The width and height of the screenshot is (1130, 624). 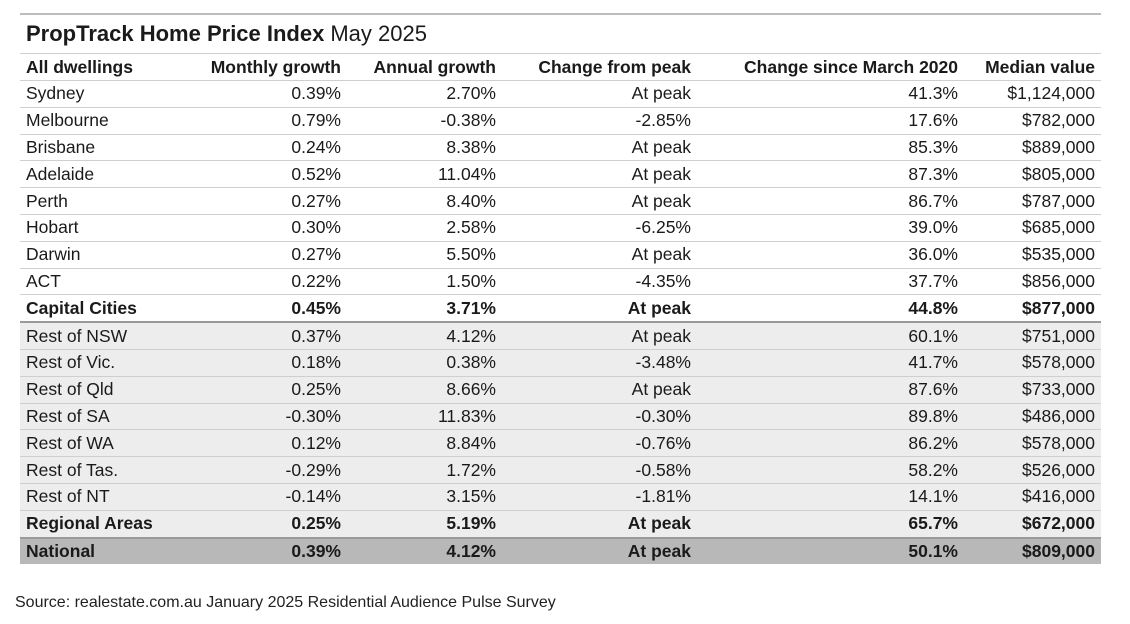 What do you see at coordinates (599, 443) in the screenshot?
I see `cell-change-from-peak: -0.76%` at bounding box center [599, 443].